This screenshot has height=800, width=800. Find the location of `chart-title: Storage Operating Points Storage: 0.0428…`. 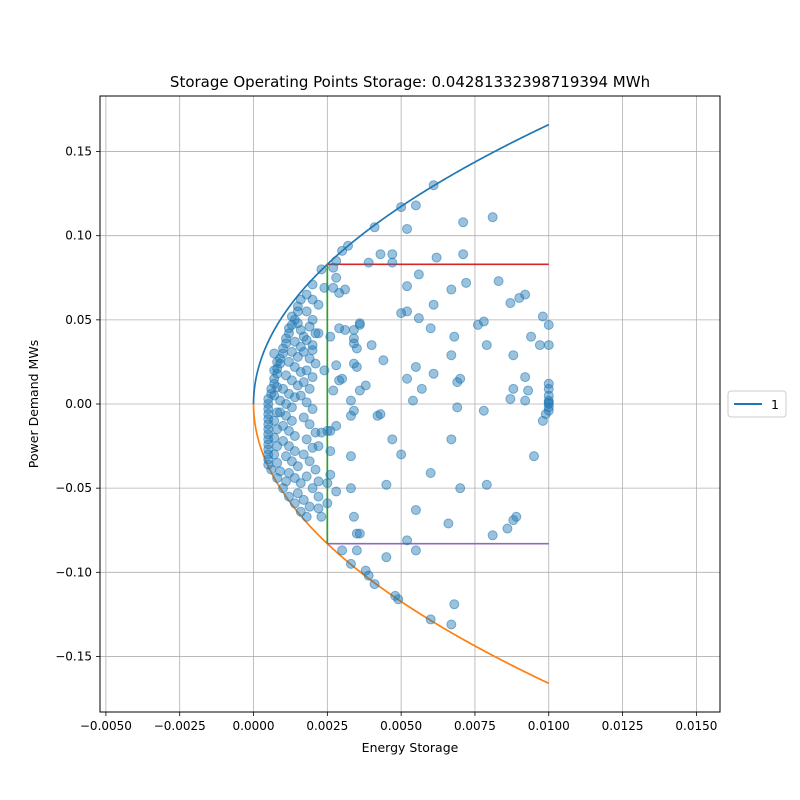

chart-title: Storage Operating Points Storage: 0.0428… is located at coordinates (410, 82).